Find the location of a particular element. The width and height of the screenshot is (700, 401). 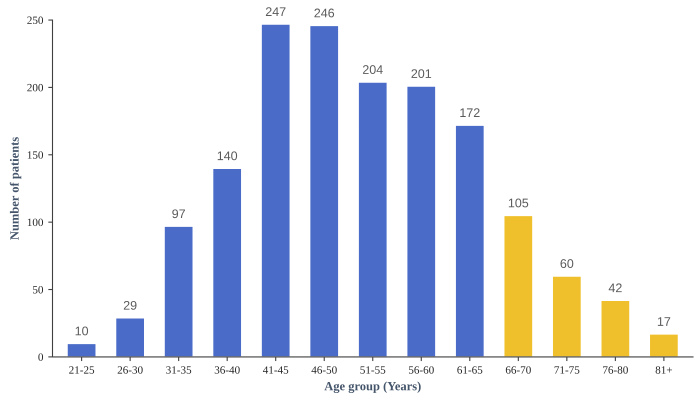

y-tick-label: 150 is located at coordinates (36, 155).